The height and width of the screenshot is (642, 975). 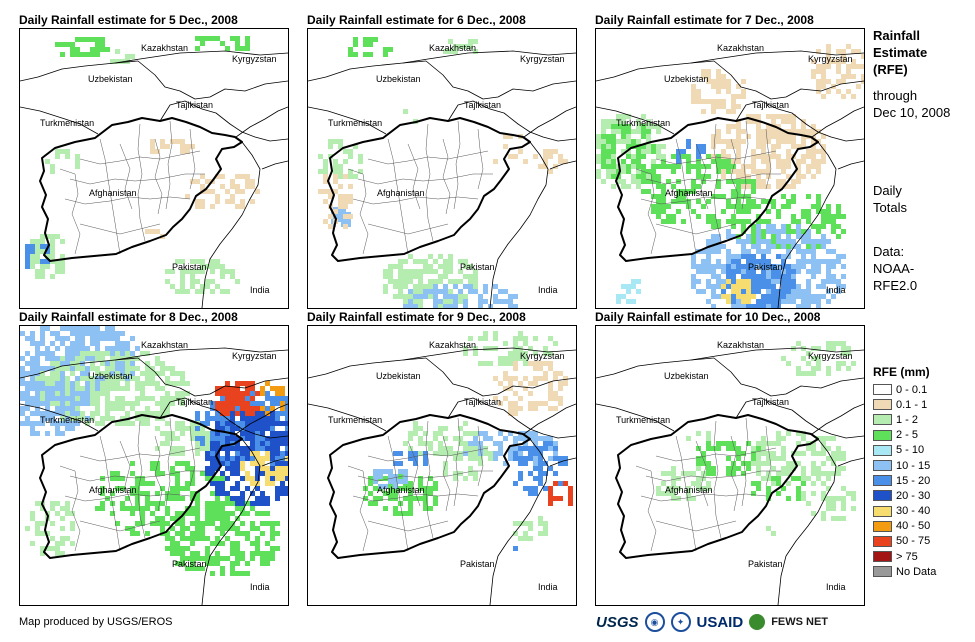 What do you see at coordinates (800, 622) in the screenshot?
I see `fews-net-logo: FEWS NET` at bounding box center [800, 622].